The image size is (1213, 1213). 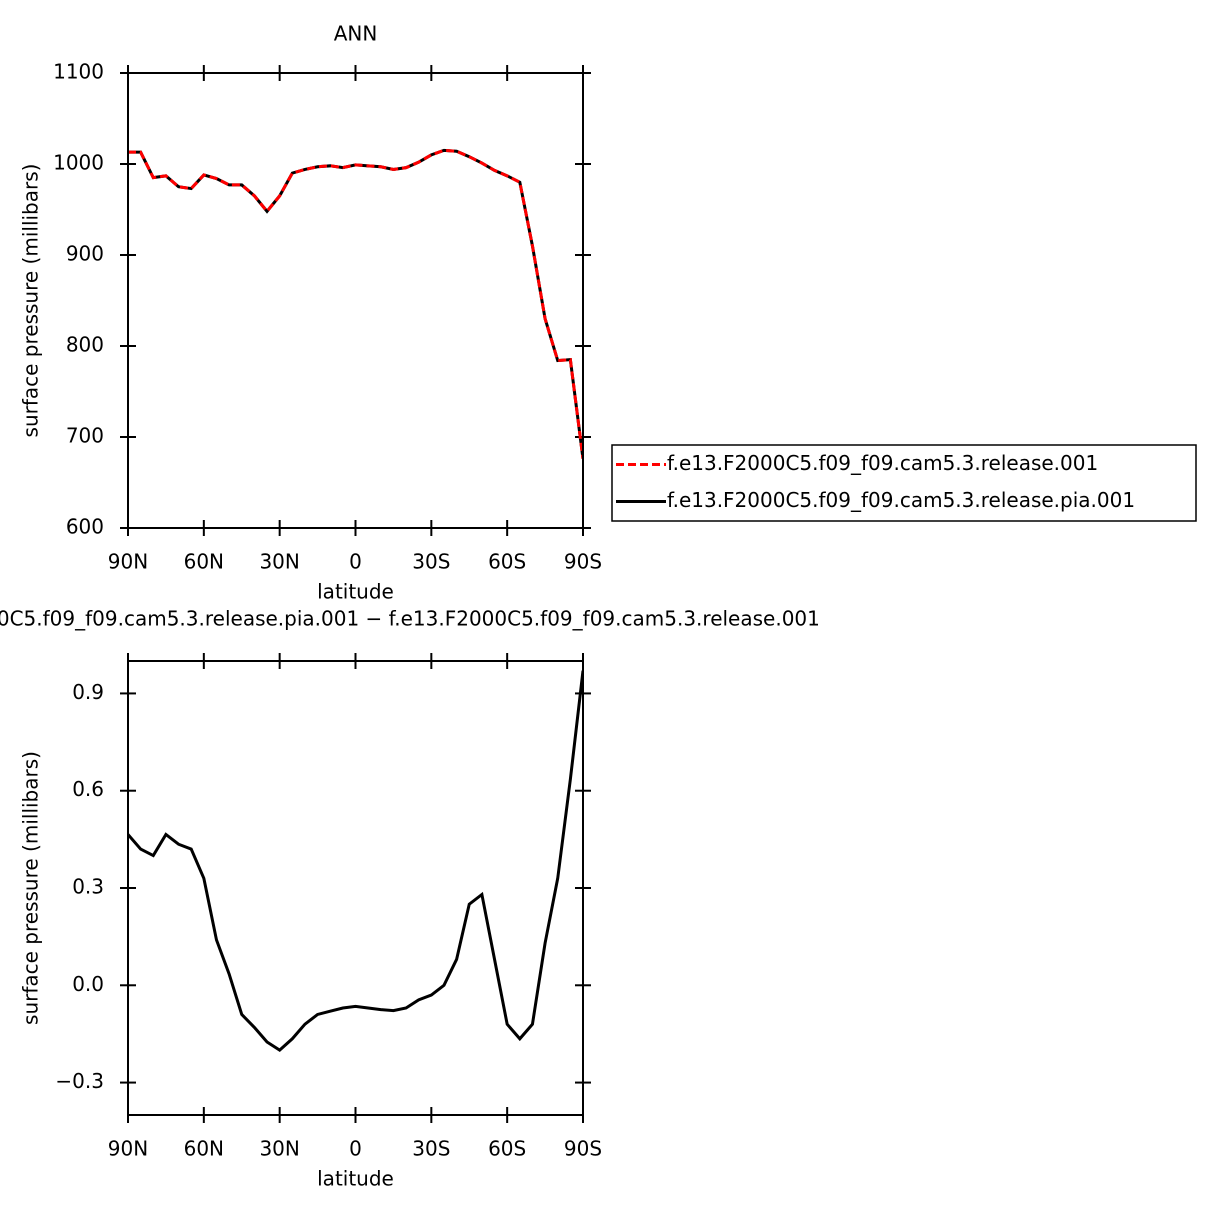 What do you see at coordinates (78, 163) in the screenshot?
I see `y-tick-label: 1000` at bounding box center [78, 163].